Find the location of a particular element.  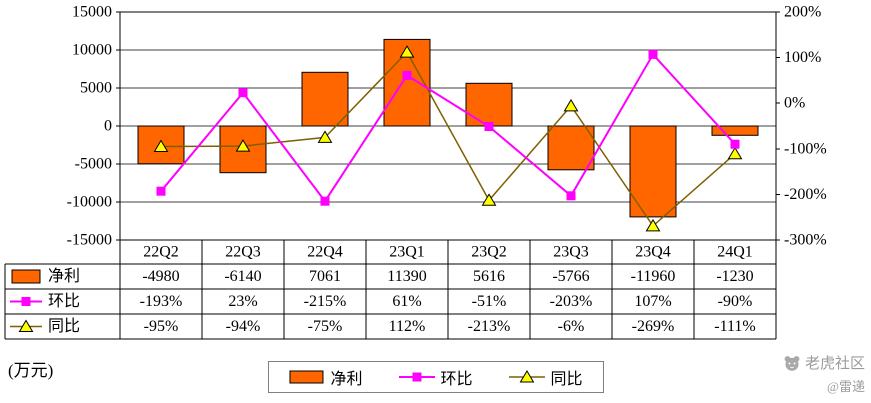

table-cell: 61% is located at coordinates (406, 301).